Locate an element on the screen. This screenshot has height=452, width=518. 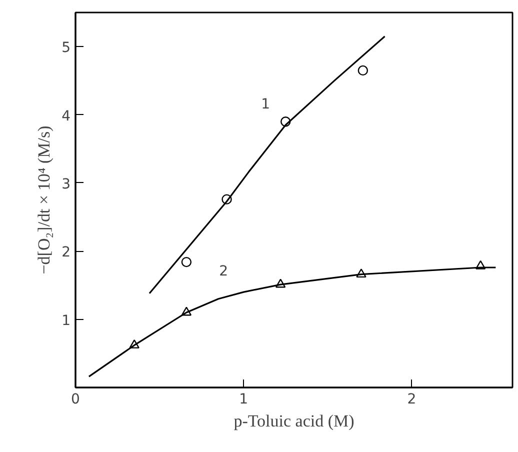
y-axis-title: −d[O₂]/dt × 10⁴ (M/s) is located at coordinates (44, 200).